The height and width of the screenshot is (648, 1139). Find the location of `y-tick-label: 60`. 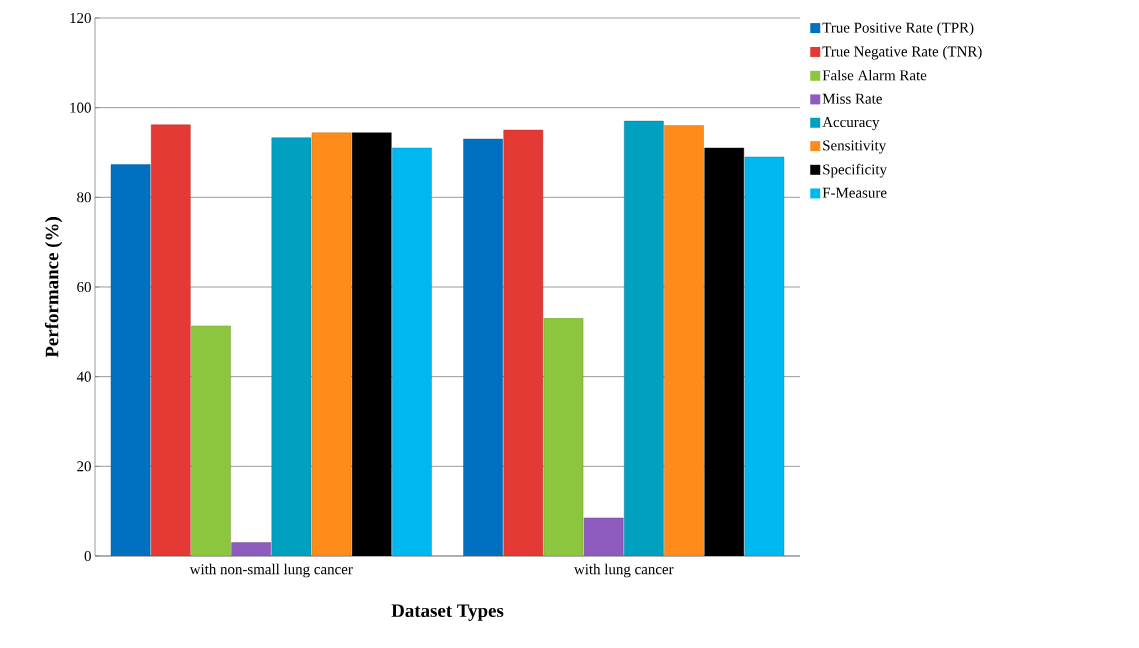

y-tick-label: 60 is located at coordinates (84, 287).